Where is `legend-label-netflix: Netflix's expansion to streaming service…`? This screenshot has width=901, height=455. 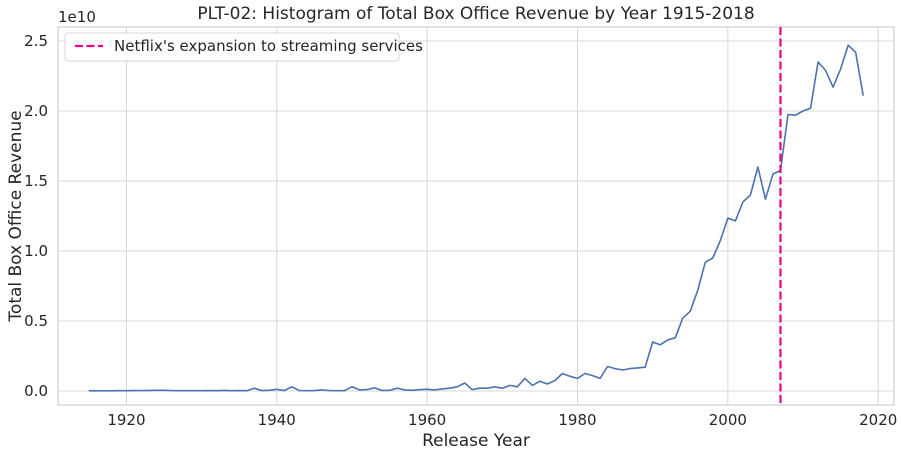 legend-label-netflix: Netflix's expansion to streaming service… is located at coordinates (268, 46).